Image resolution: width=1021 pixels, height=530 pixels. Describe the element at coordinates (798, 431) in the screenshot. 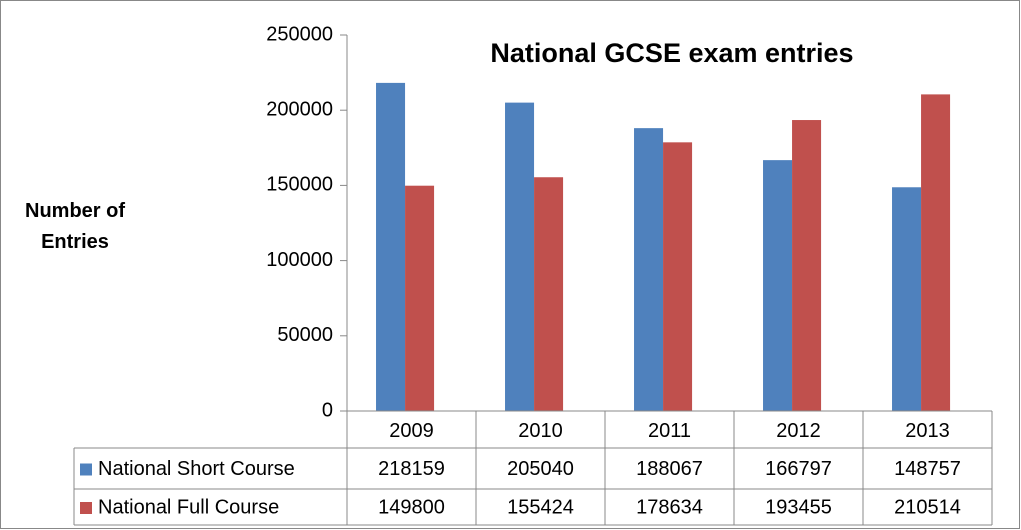

I see `x-tick-label: 2012` at that location.